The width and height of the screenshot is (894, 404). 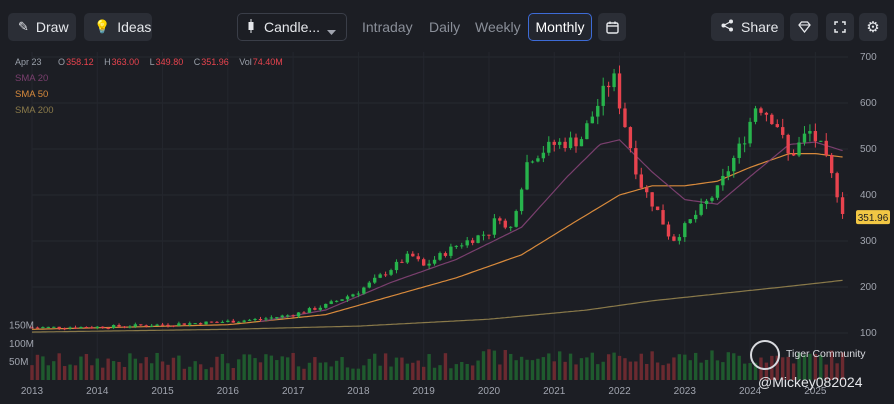 What do you see at coordinates (873, 27) in the screenshot?
I see `settings-button: ⚙` at bounding box center [873, 27].